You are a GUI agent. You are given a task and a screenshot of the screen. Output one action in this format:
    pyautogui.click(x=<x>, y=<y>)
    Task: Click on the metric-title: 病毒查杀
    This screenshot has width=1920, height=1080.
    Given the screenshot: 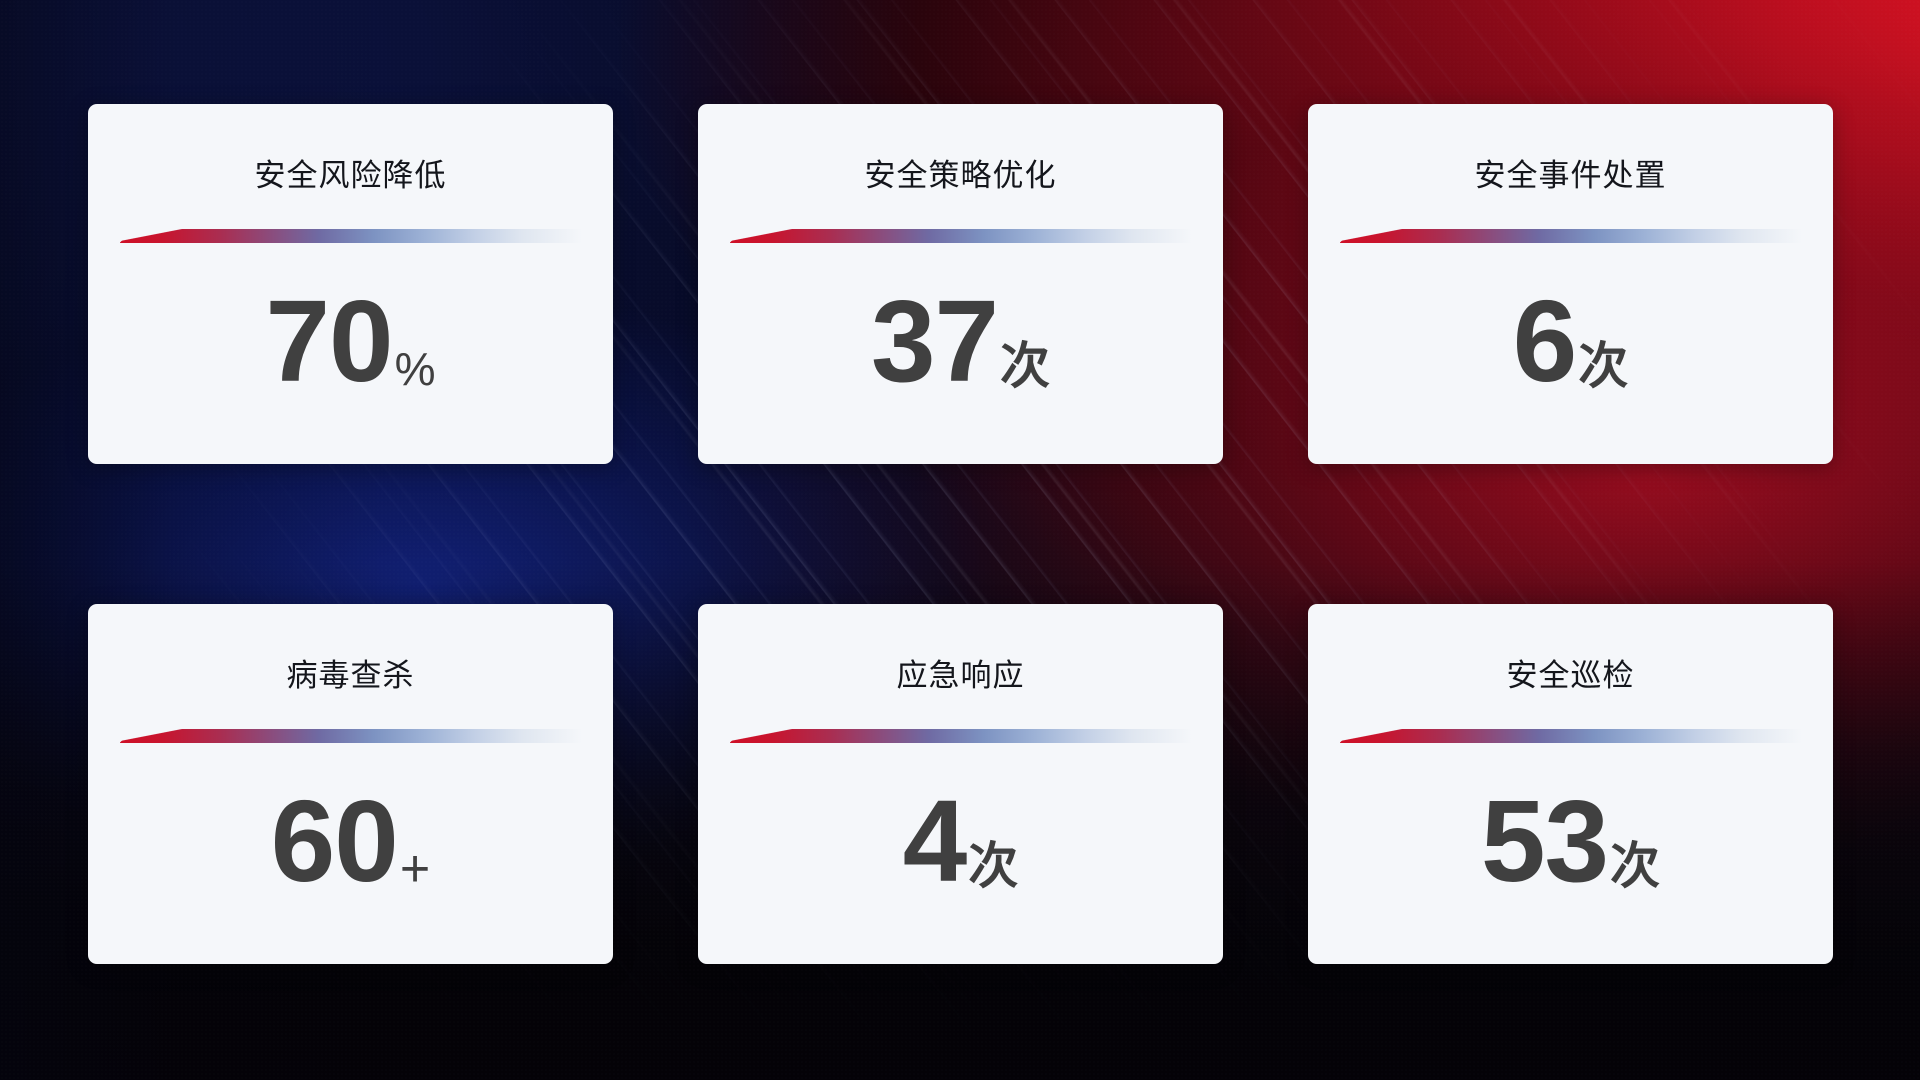 What is the action you would take?
    pyautogui.click(x=350, y=675)
    